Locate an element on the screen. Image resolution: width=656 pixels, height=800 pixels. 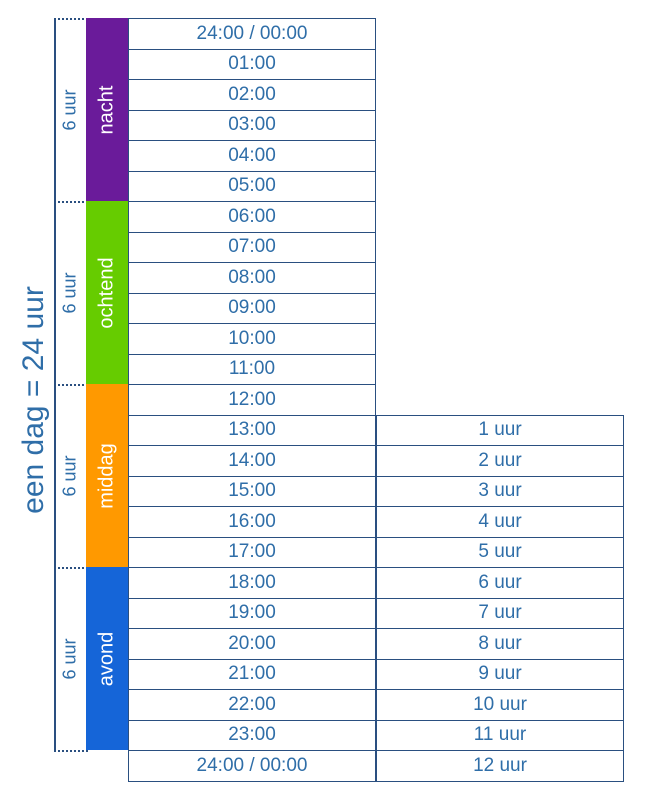
period-middag: middag is located at coordinates (107, 475).